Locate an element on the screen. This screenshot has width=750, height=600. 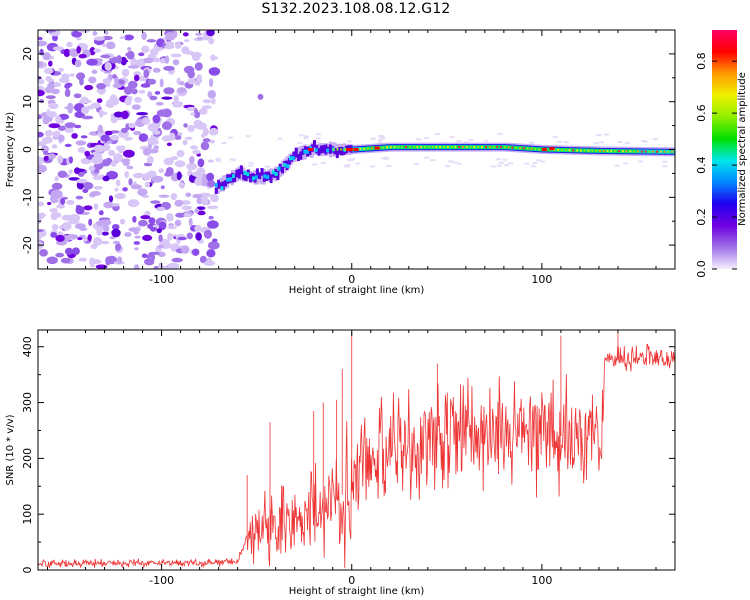
snr-ylabel: SNR (10 * v/v) is located at coordinates (10, 449).